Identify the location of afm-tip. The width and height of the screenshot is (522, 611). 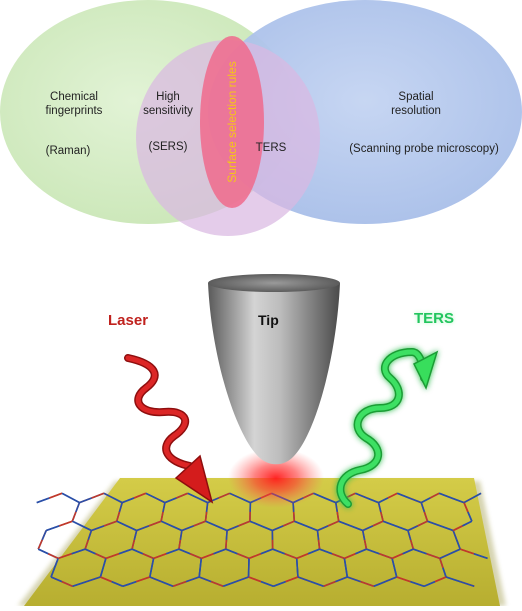
(274, 369).